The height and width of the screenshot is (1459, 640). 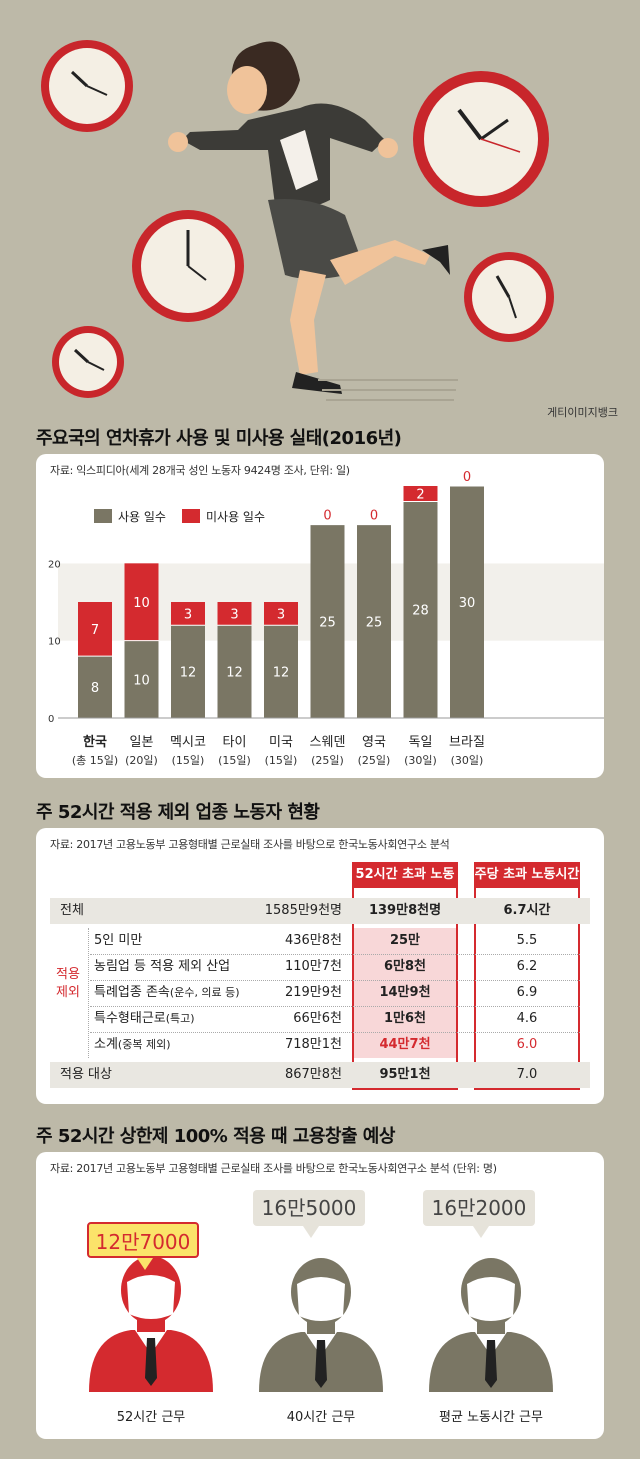 What do you see at coordinates (313, 1074) in the screenshot?
I see `row-total: 867만8천` at bounding box center [313, 1074].